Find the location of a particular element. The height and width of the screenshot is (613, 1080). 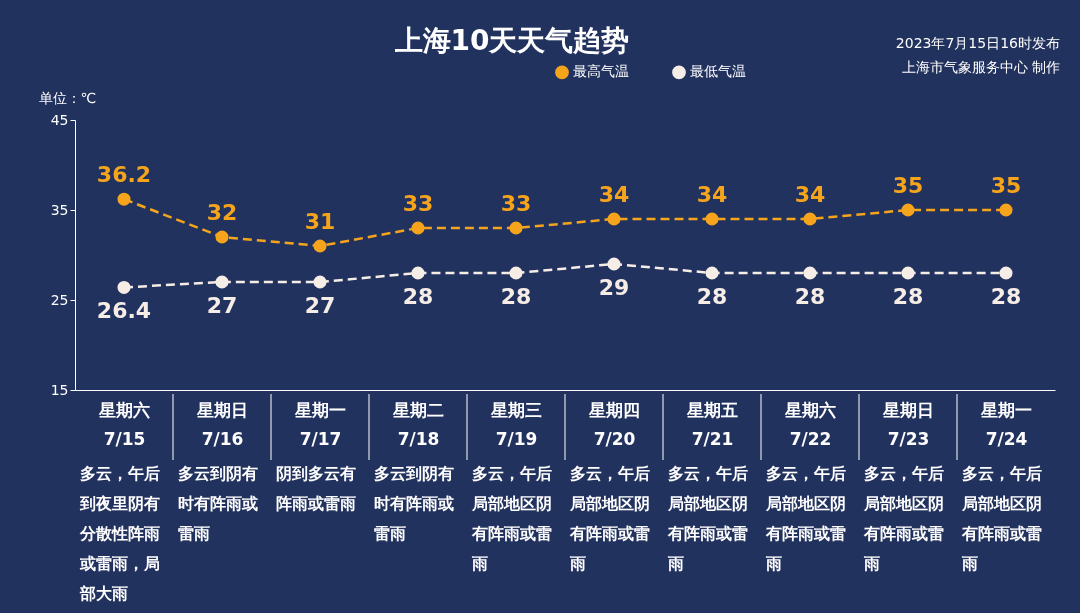

text: 多云，午后到夜里阴有分散性阵雨或雷雨，局部大雨 is located at coordinates (119, 533).